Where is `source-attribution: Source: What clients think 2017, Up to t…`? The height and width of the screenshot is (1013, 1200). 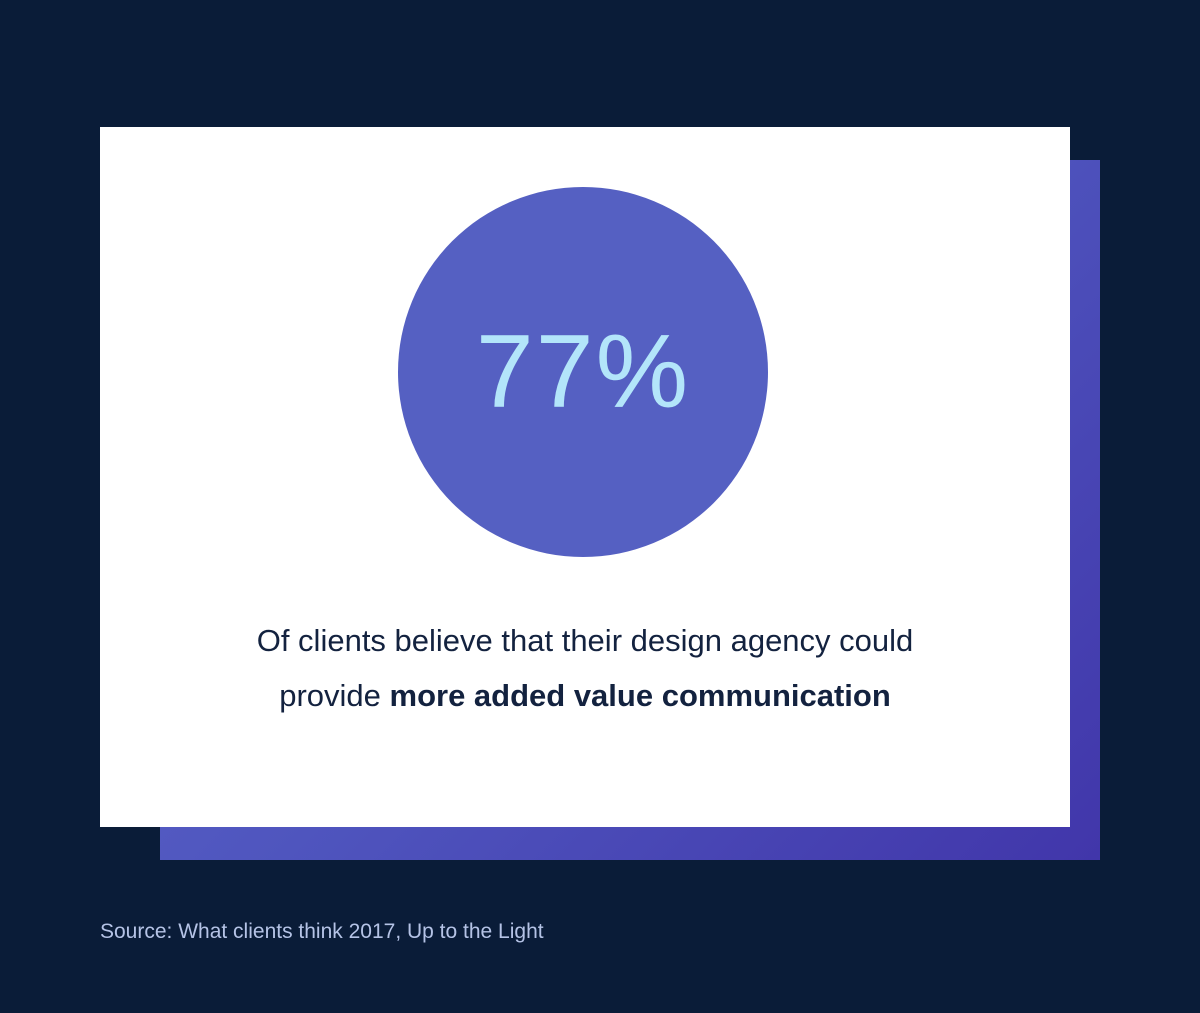
source-attribution: Source: What clients think 2017, Up to t… is located at coordinates (322, 931).